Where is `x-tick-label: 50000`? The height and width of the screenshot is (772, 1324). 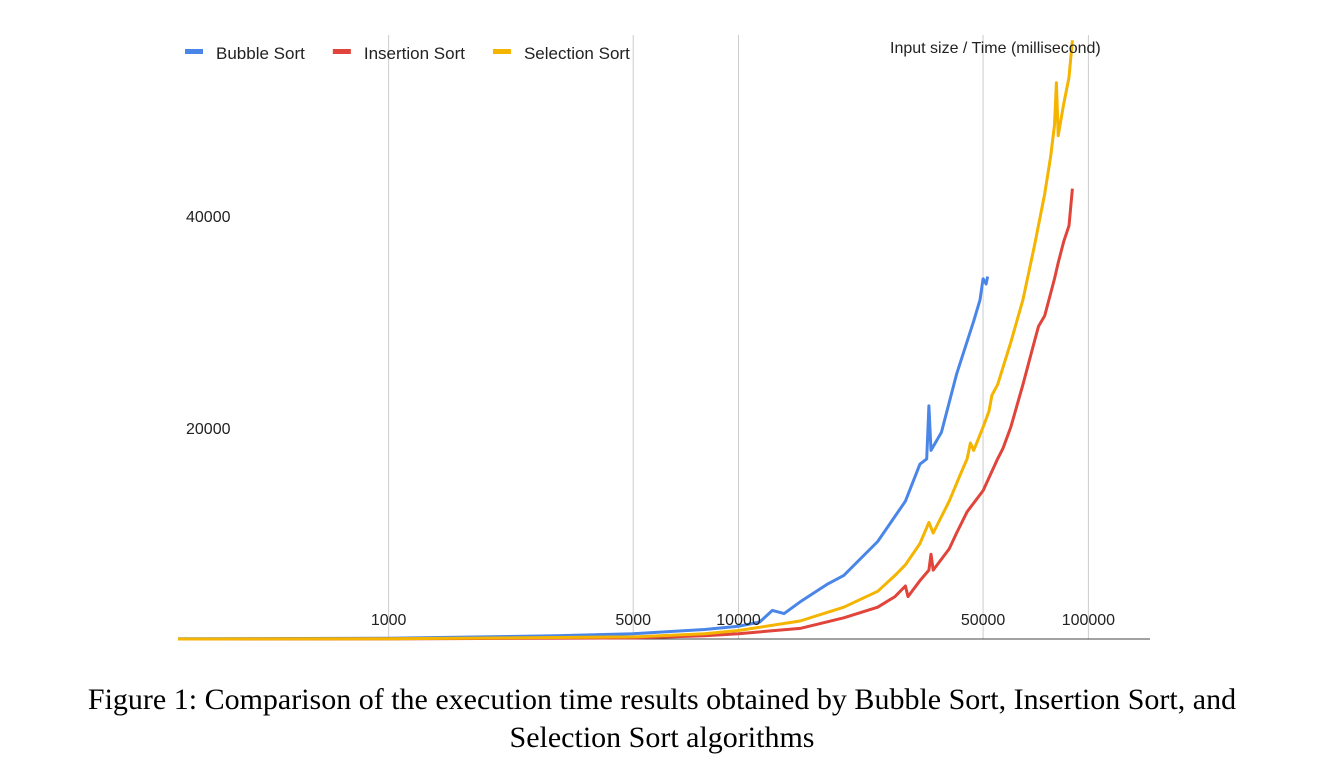
x-tick-label: 50000 is located at coordinates (983, 620).